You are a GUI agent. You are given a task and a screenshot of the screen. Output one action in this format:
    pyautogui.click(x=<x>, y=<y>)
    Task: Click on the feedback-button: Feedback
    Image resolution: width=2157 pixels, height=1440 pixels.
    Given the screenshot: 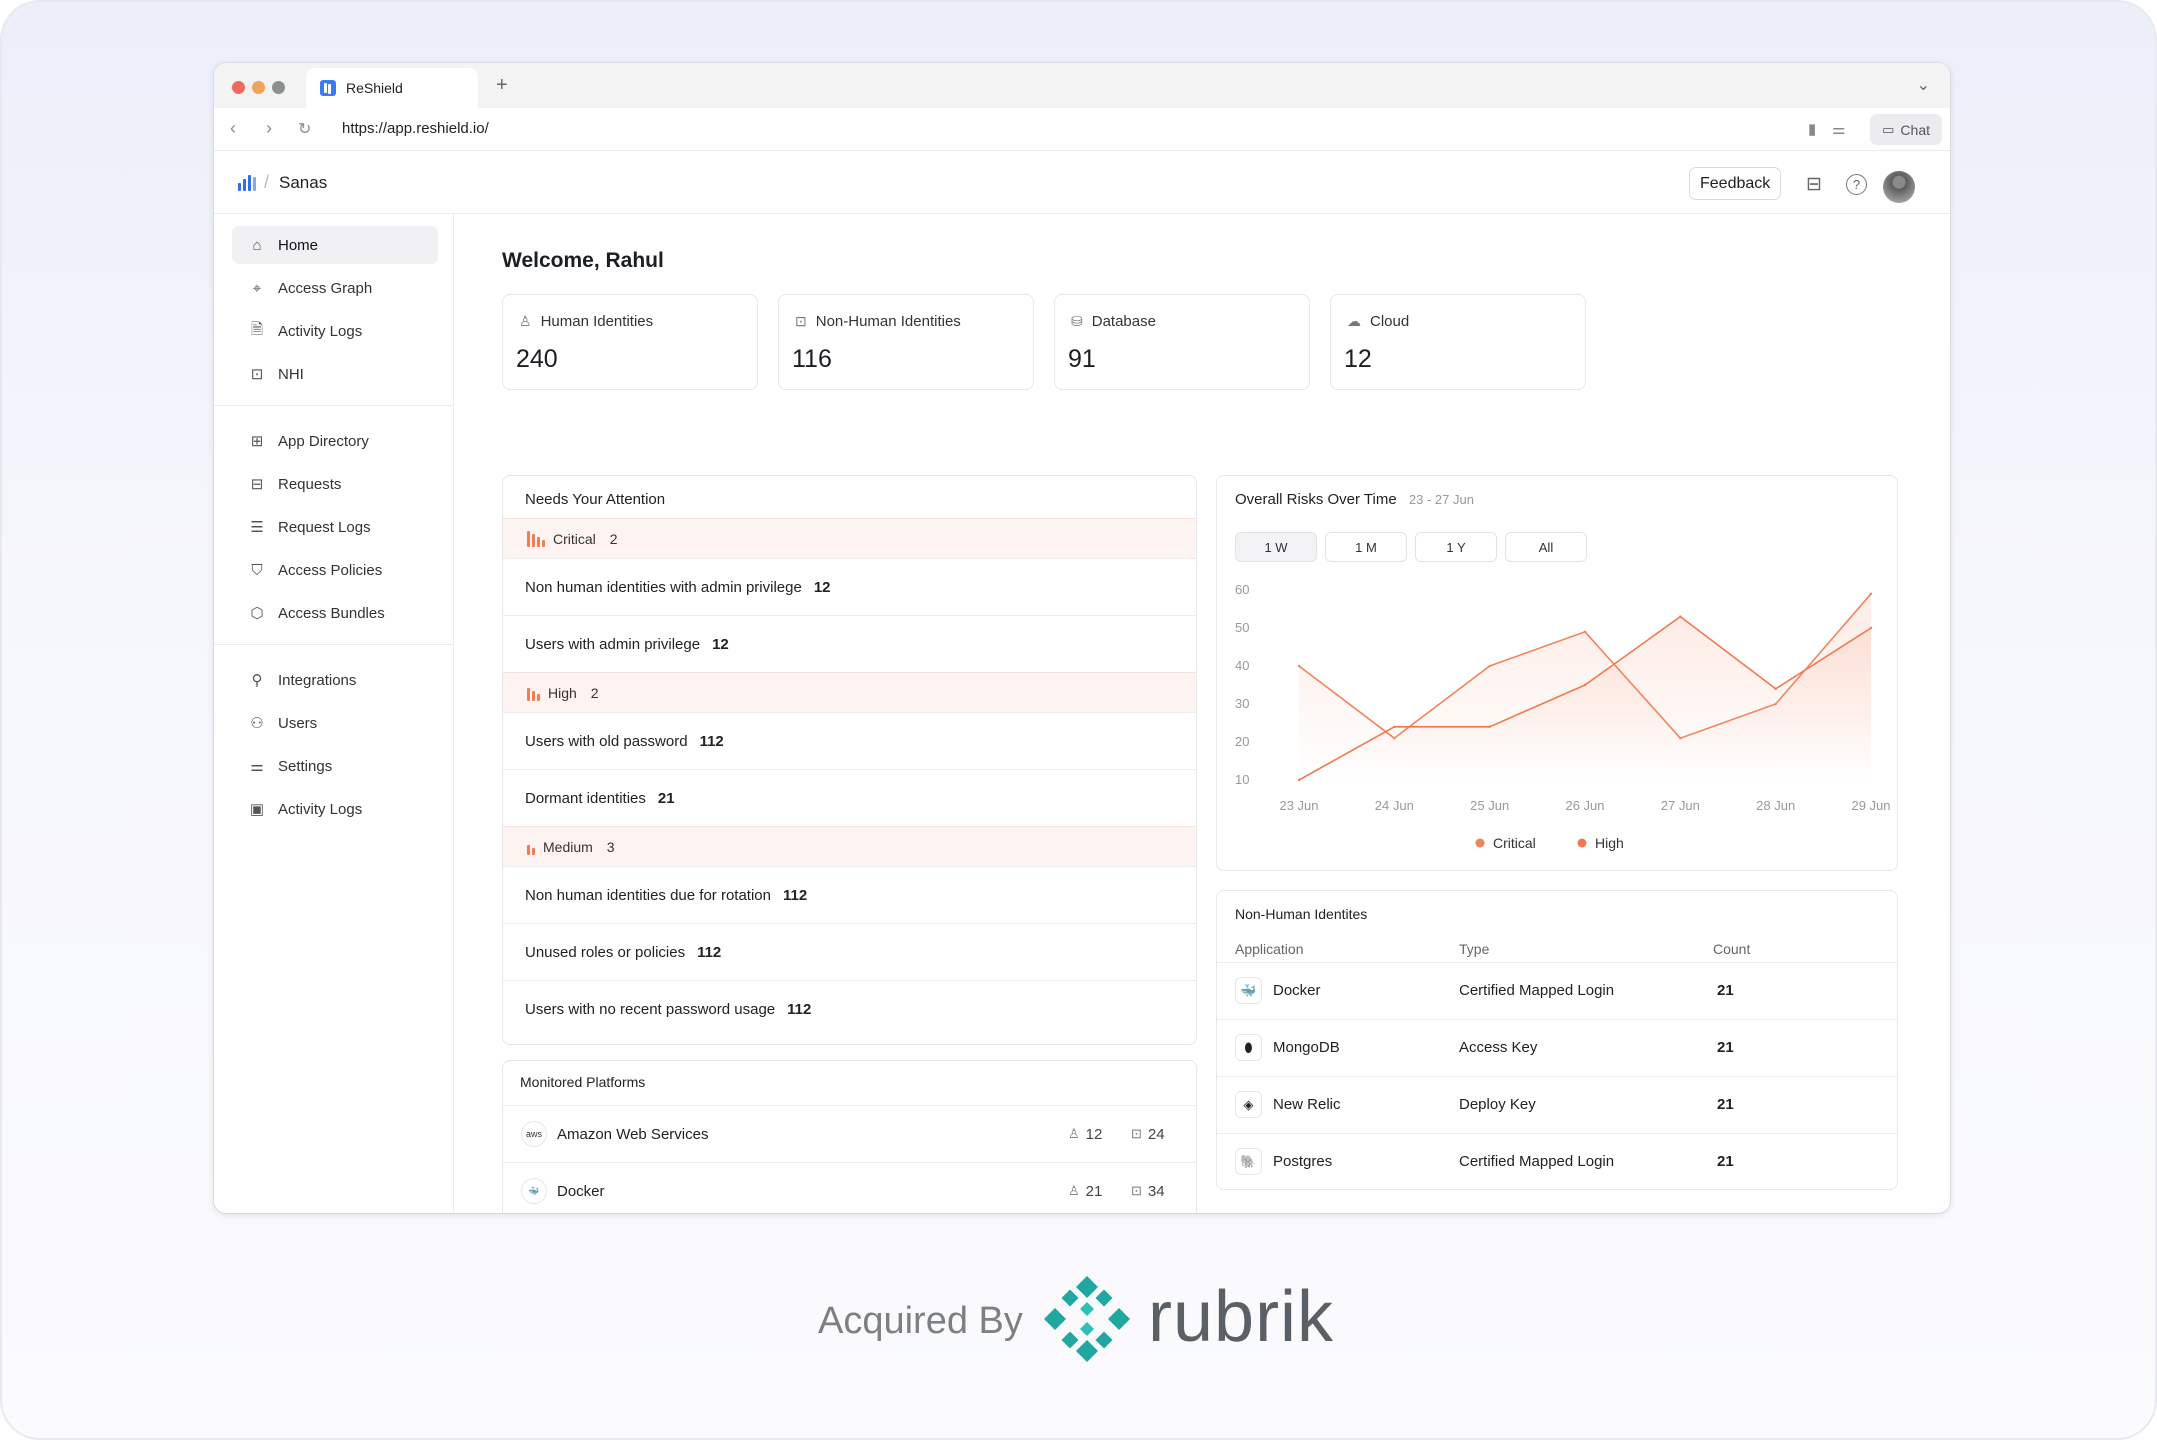 What is the action you would take?
    pyautogui.click(x=1735, y=183)
    